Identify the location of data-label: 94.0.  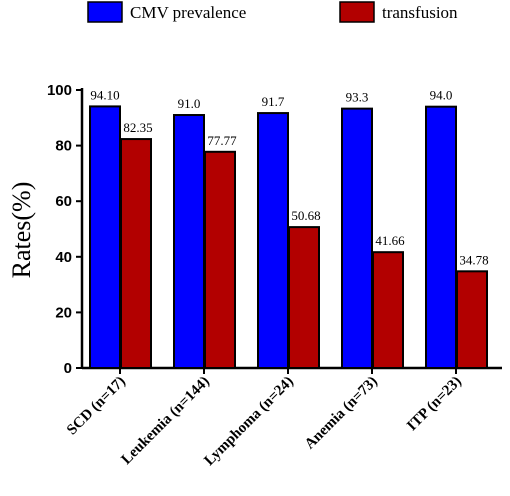
(441, 95).